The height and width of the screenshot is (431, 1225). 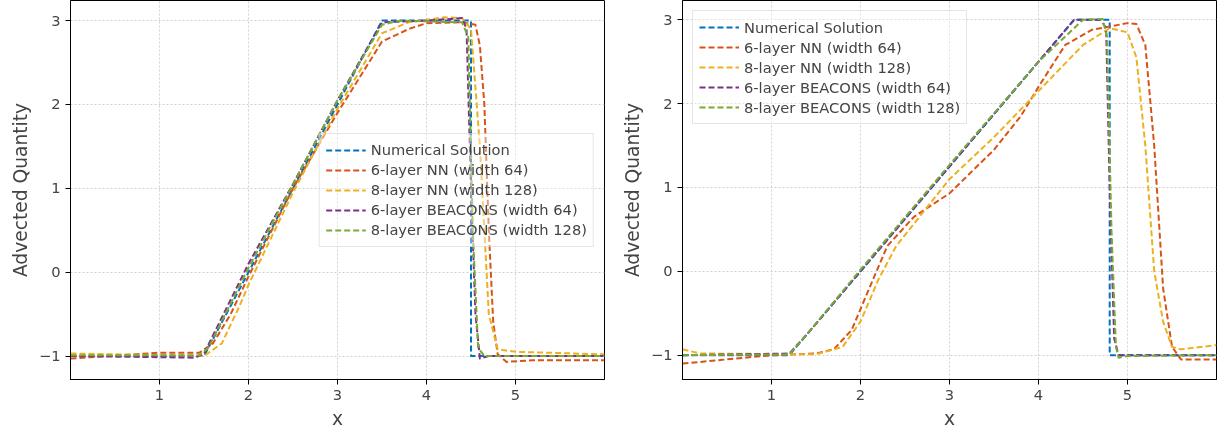 I want to click on legend-label: Numerical Solution, so click(x=814, y=27).